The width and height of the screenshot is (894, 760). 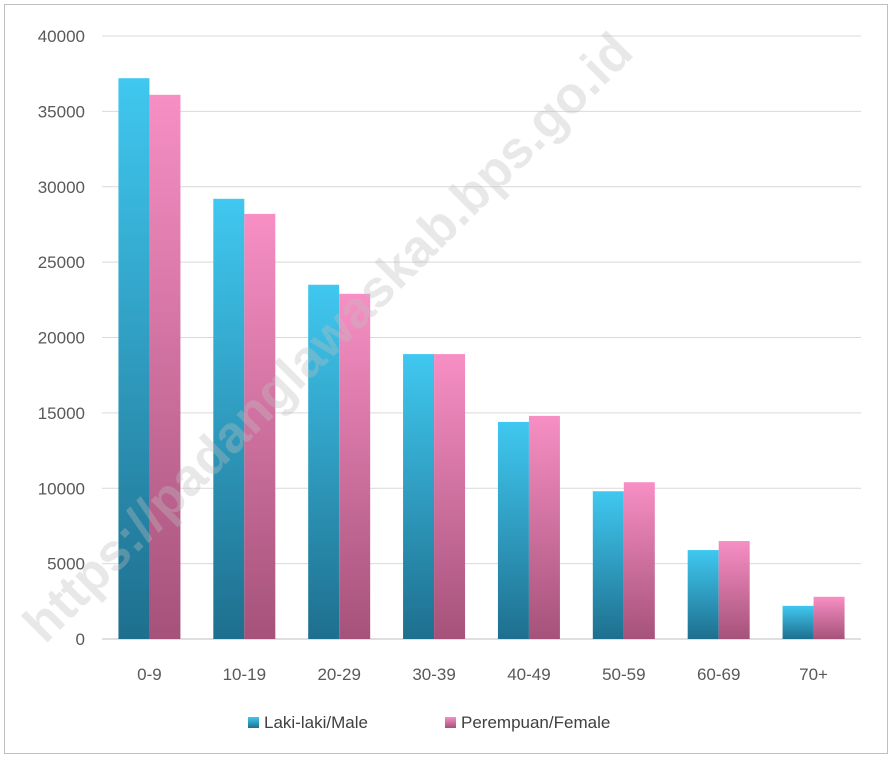 I want to click on y-tick-label: 40000, so click(x=61, y=36).